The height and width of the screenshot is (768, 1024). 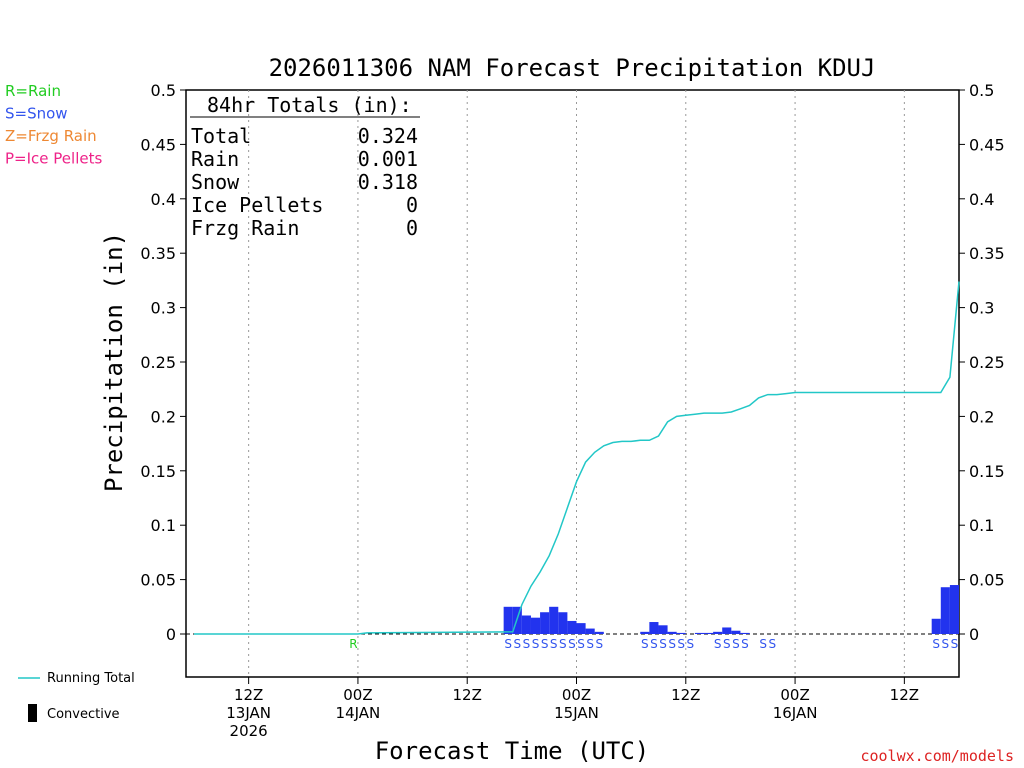 I want to click on ptype-legend: R=Rain S=Snow Z=Frzg Rain P=Ice Pellets, so click(x=53, y=125).